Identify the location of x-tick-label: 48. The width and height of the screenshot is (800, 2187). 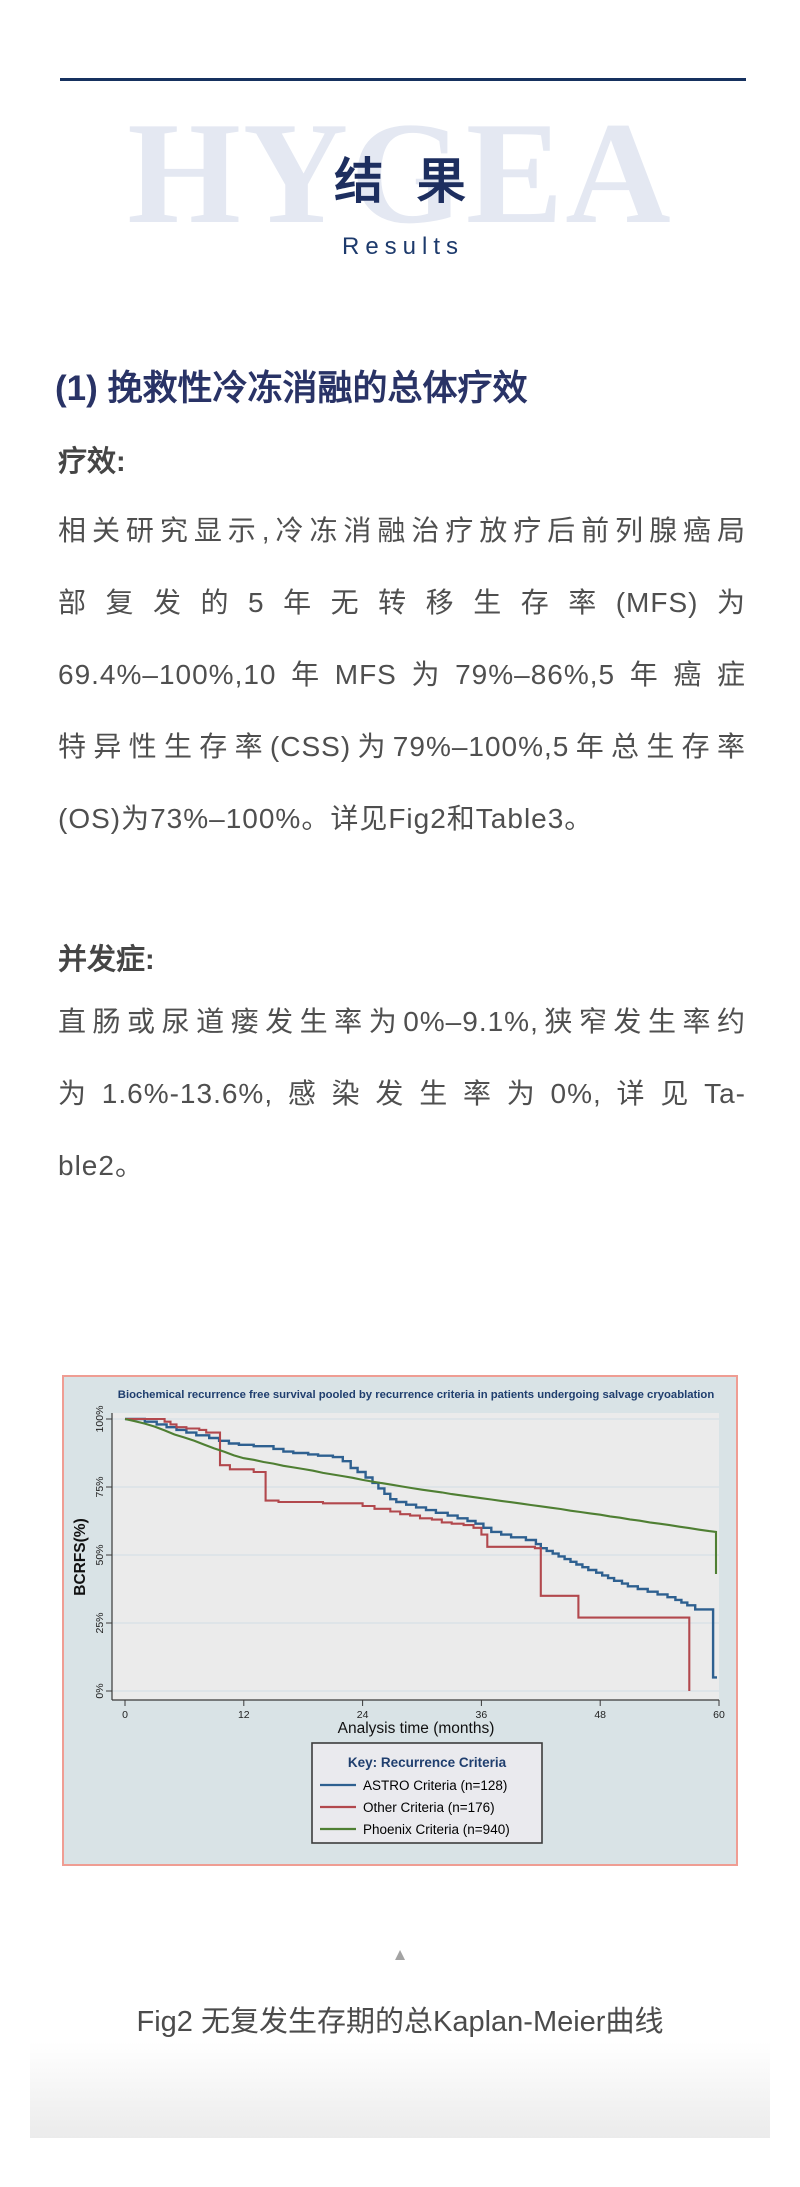
(600, 1715).